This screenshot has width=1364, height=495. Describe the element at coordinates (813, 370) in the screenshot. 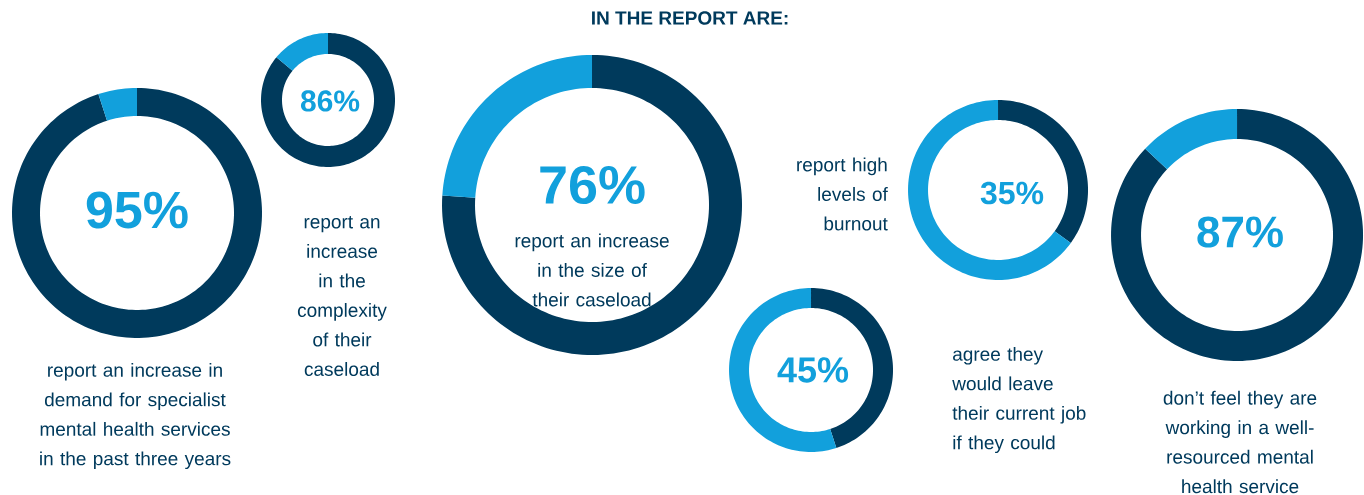

I see `data-label: 45%` at that location.